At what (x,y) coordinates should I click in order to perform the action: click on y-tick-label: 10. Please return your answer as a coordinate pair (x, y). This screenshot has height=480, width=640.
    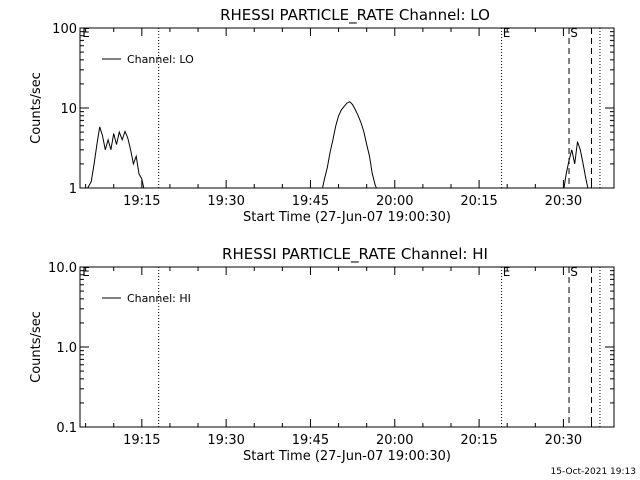
    Looking at the image, I should click on (68, 109).